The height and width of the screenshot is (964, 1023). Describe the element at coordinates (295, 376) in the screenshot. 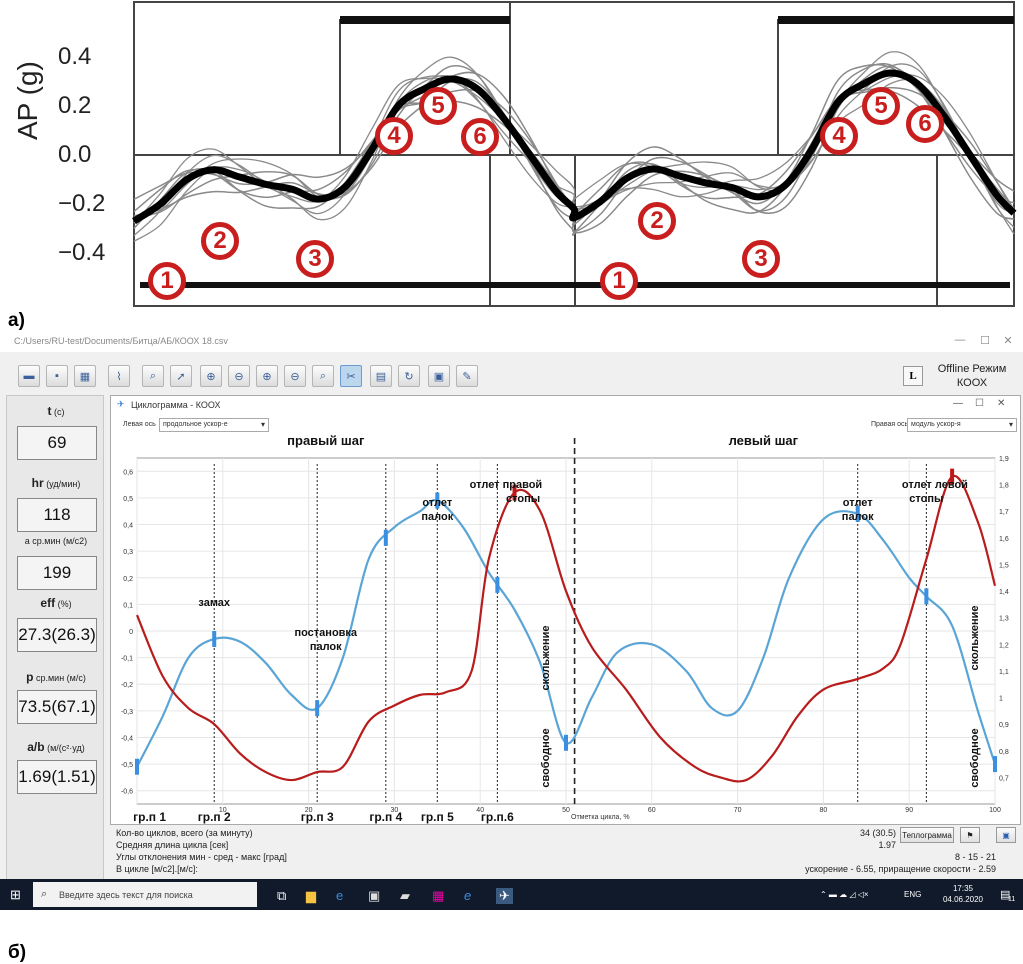

I see `zoom-out-y-button: ⊖` at that location.